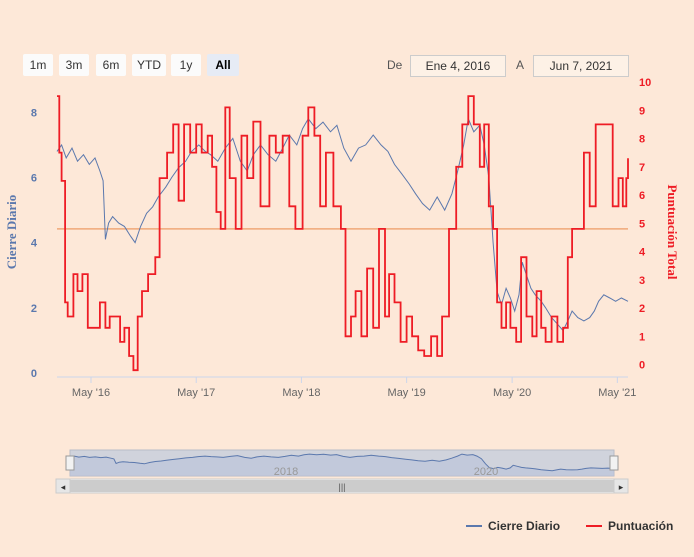 Image resolution: width=694 pixels, height=557 pixels. Describe the element at coordinates (642, 309) in the screenshot. I see `y-right-tick-label: 2` at that location.